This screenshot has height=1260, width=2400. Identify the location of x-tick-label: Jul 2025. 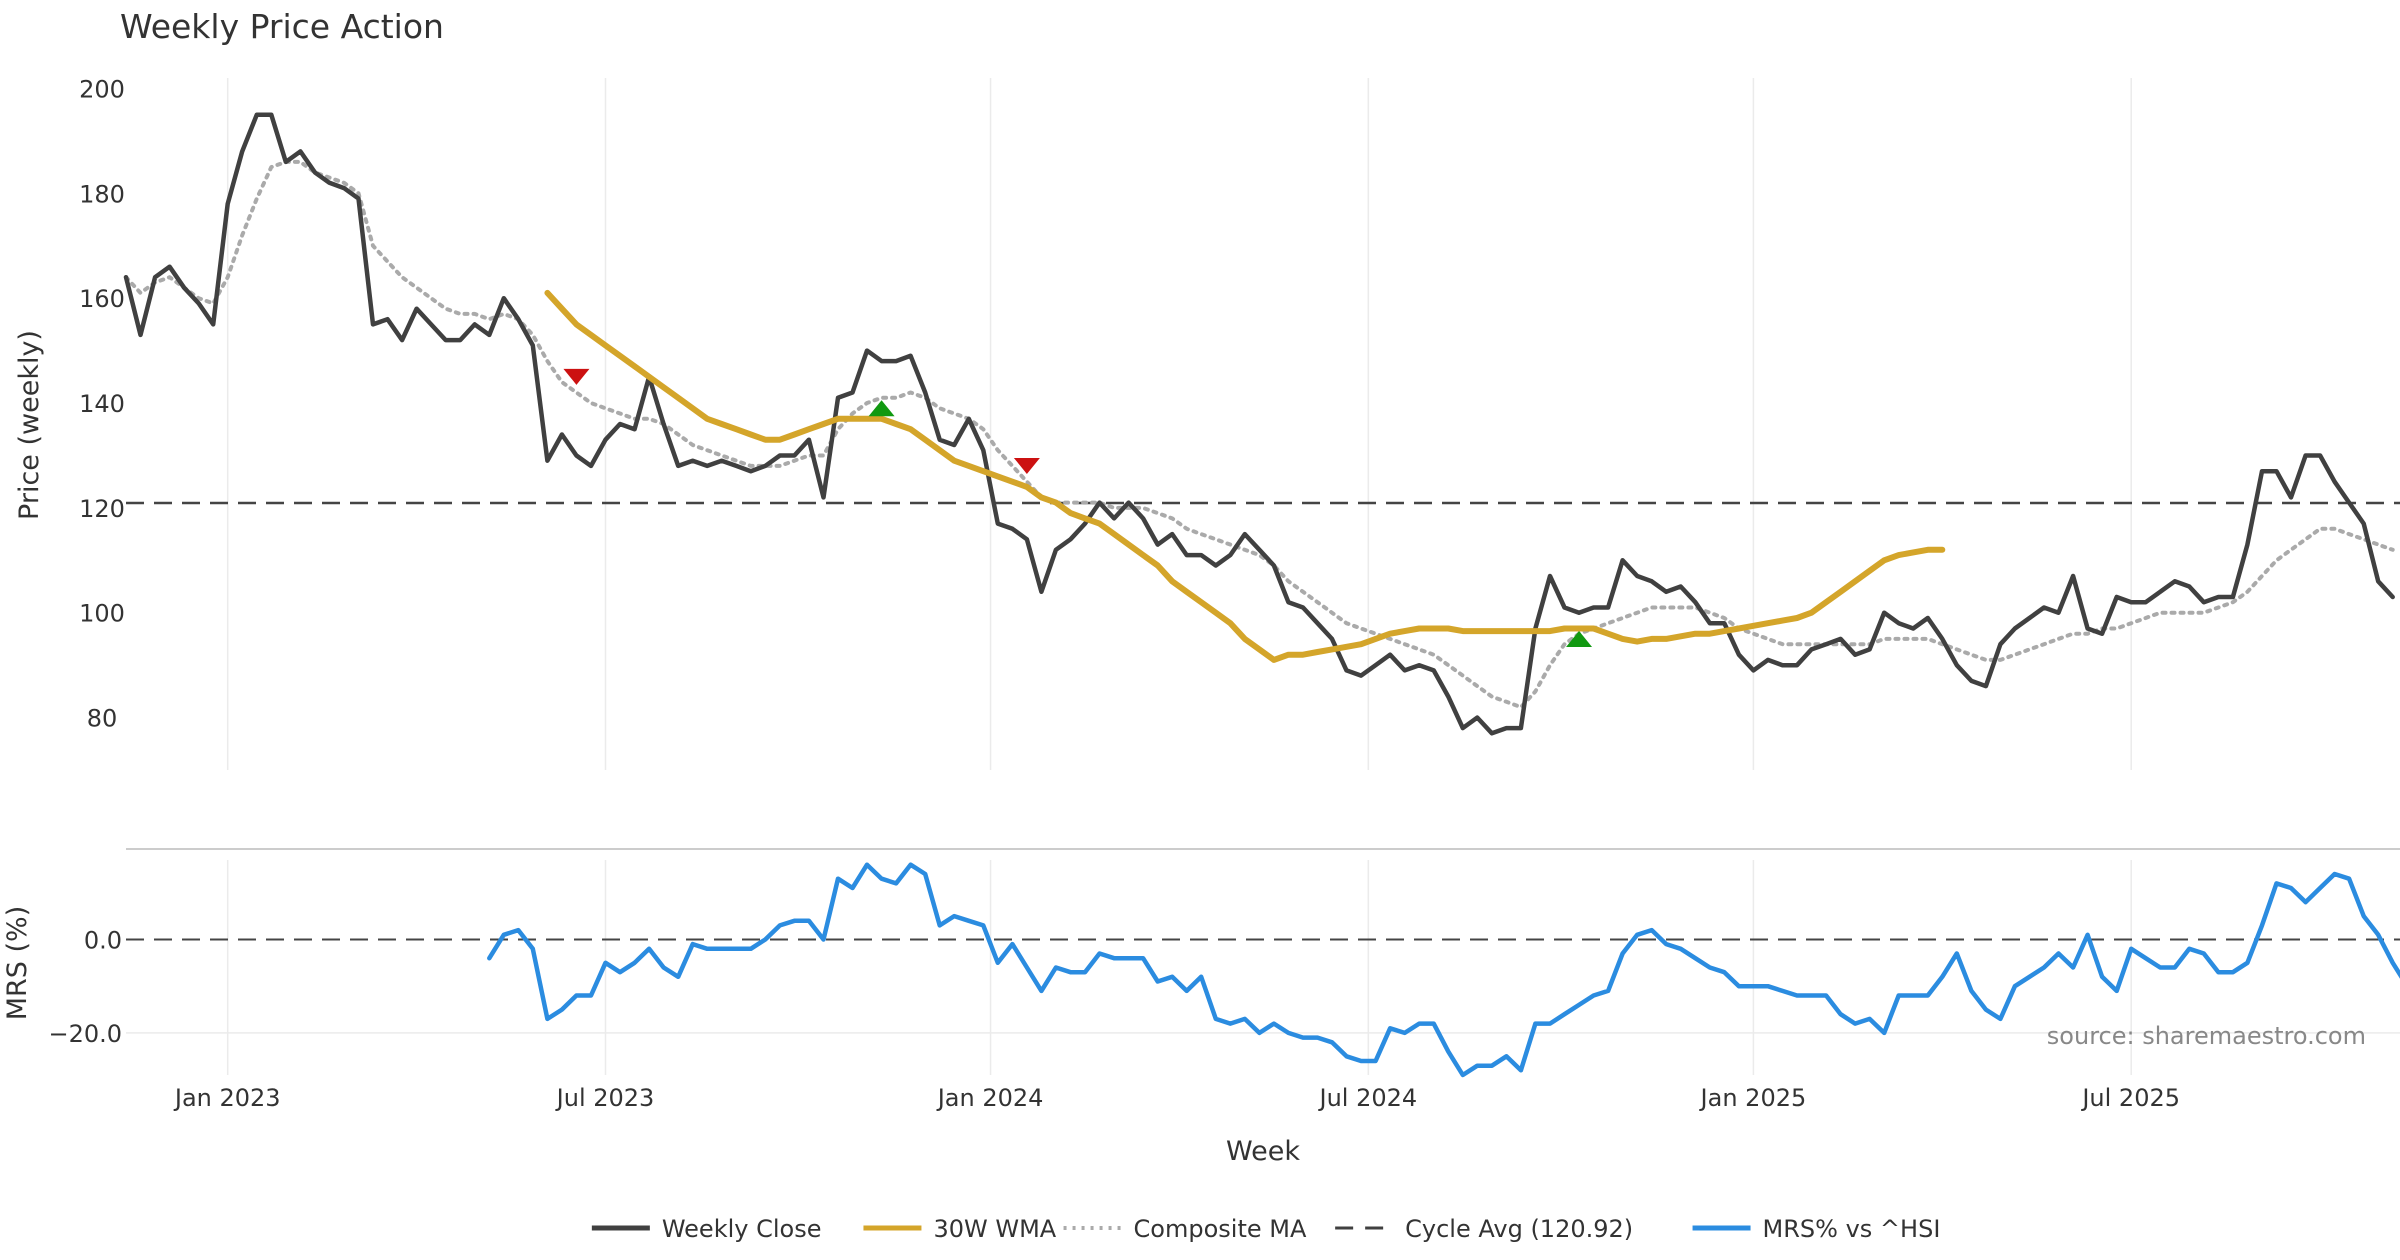
(2130, 1098).